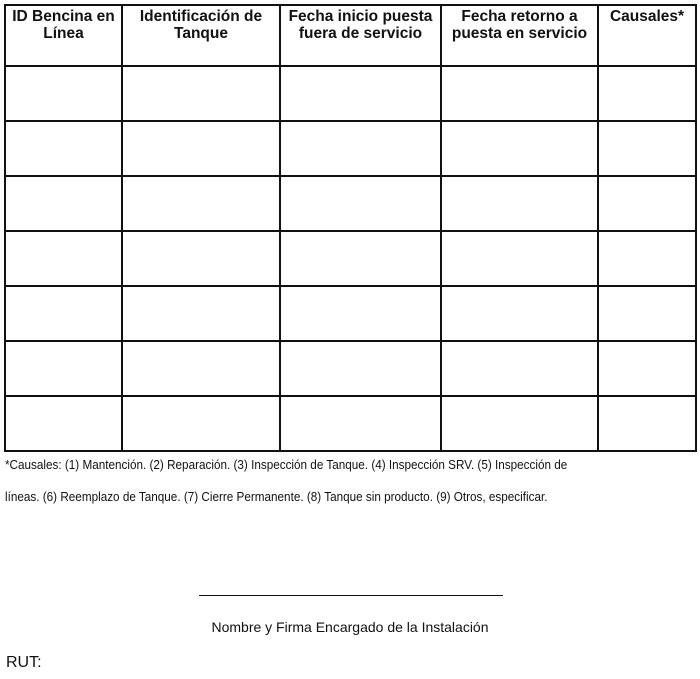 This screenshot has width=700, height=679. I want to click on header-fecha-inicio: Fecha inicio puesta fuera de servicio, so click(360, 35).